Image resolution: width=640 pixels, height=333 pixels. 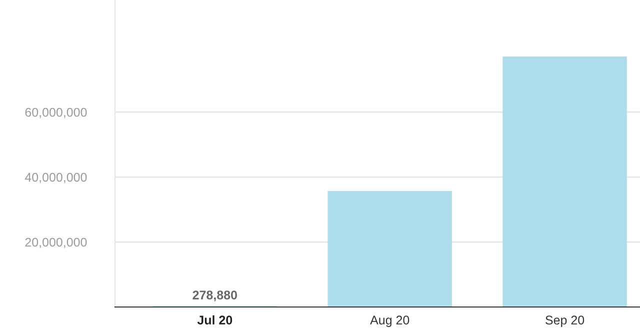 I want to click on y-tick-label: 60,000,000, so click(x=56, y=113).